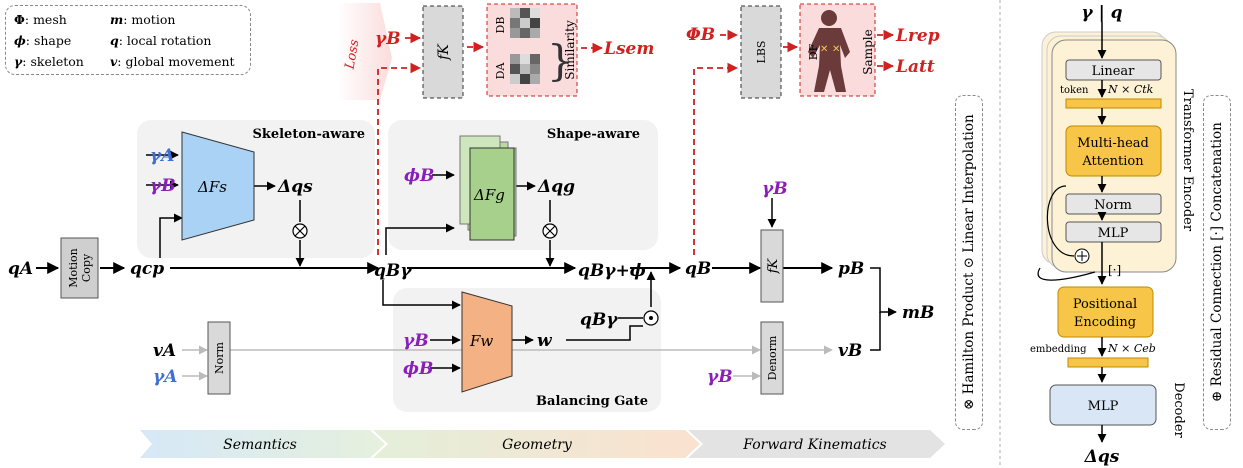  Describe the element at coordinates (1102, 457) in the screenshot. I see `transformer-output-label: Δqs` at that location.